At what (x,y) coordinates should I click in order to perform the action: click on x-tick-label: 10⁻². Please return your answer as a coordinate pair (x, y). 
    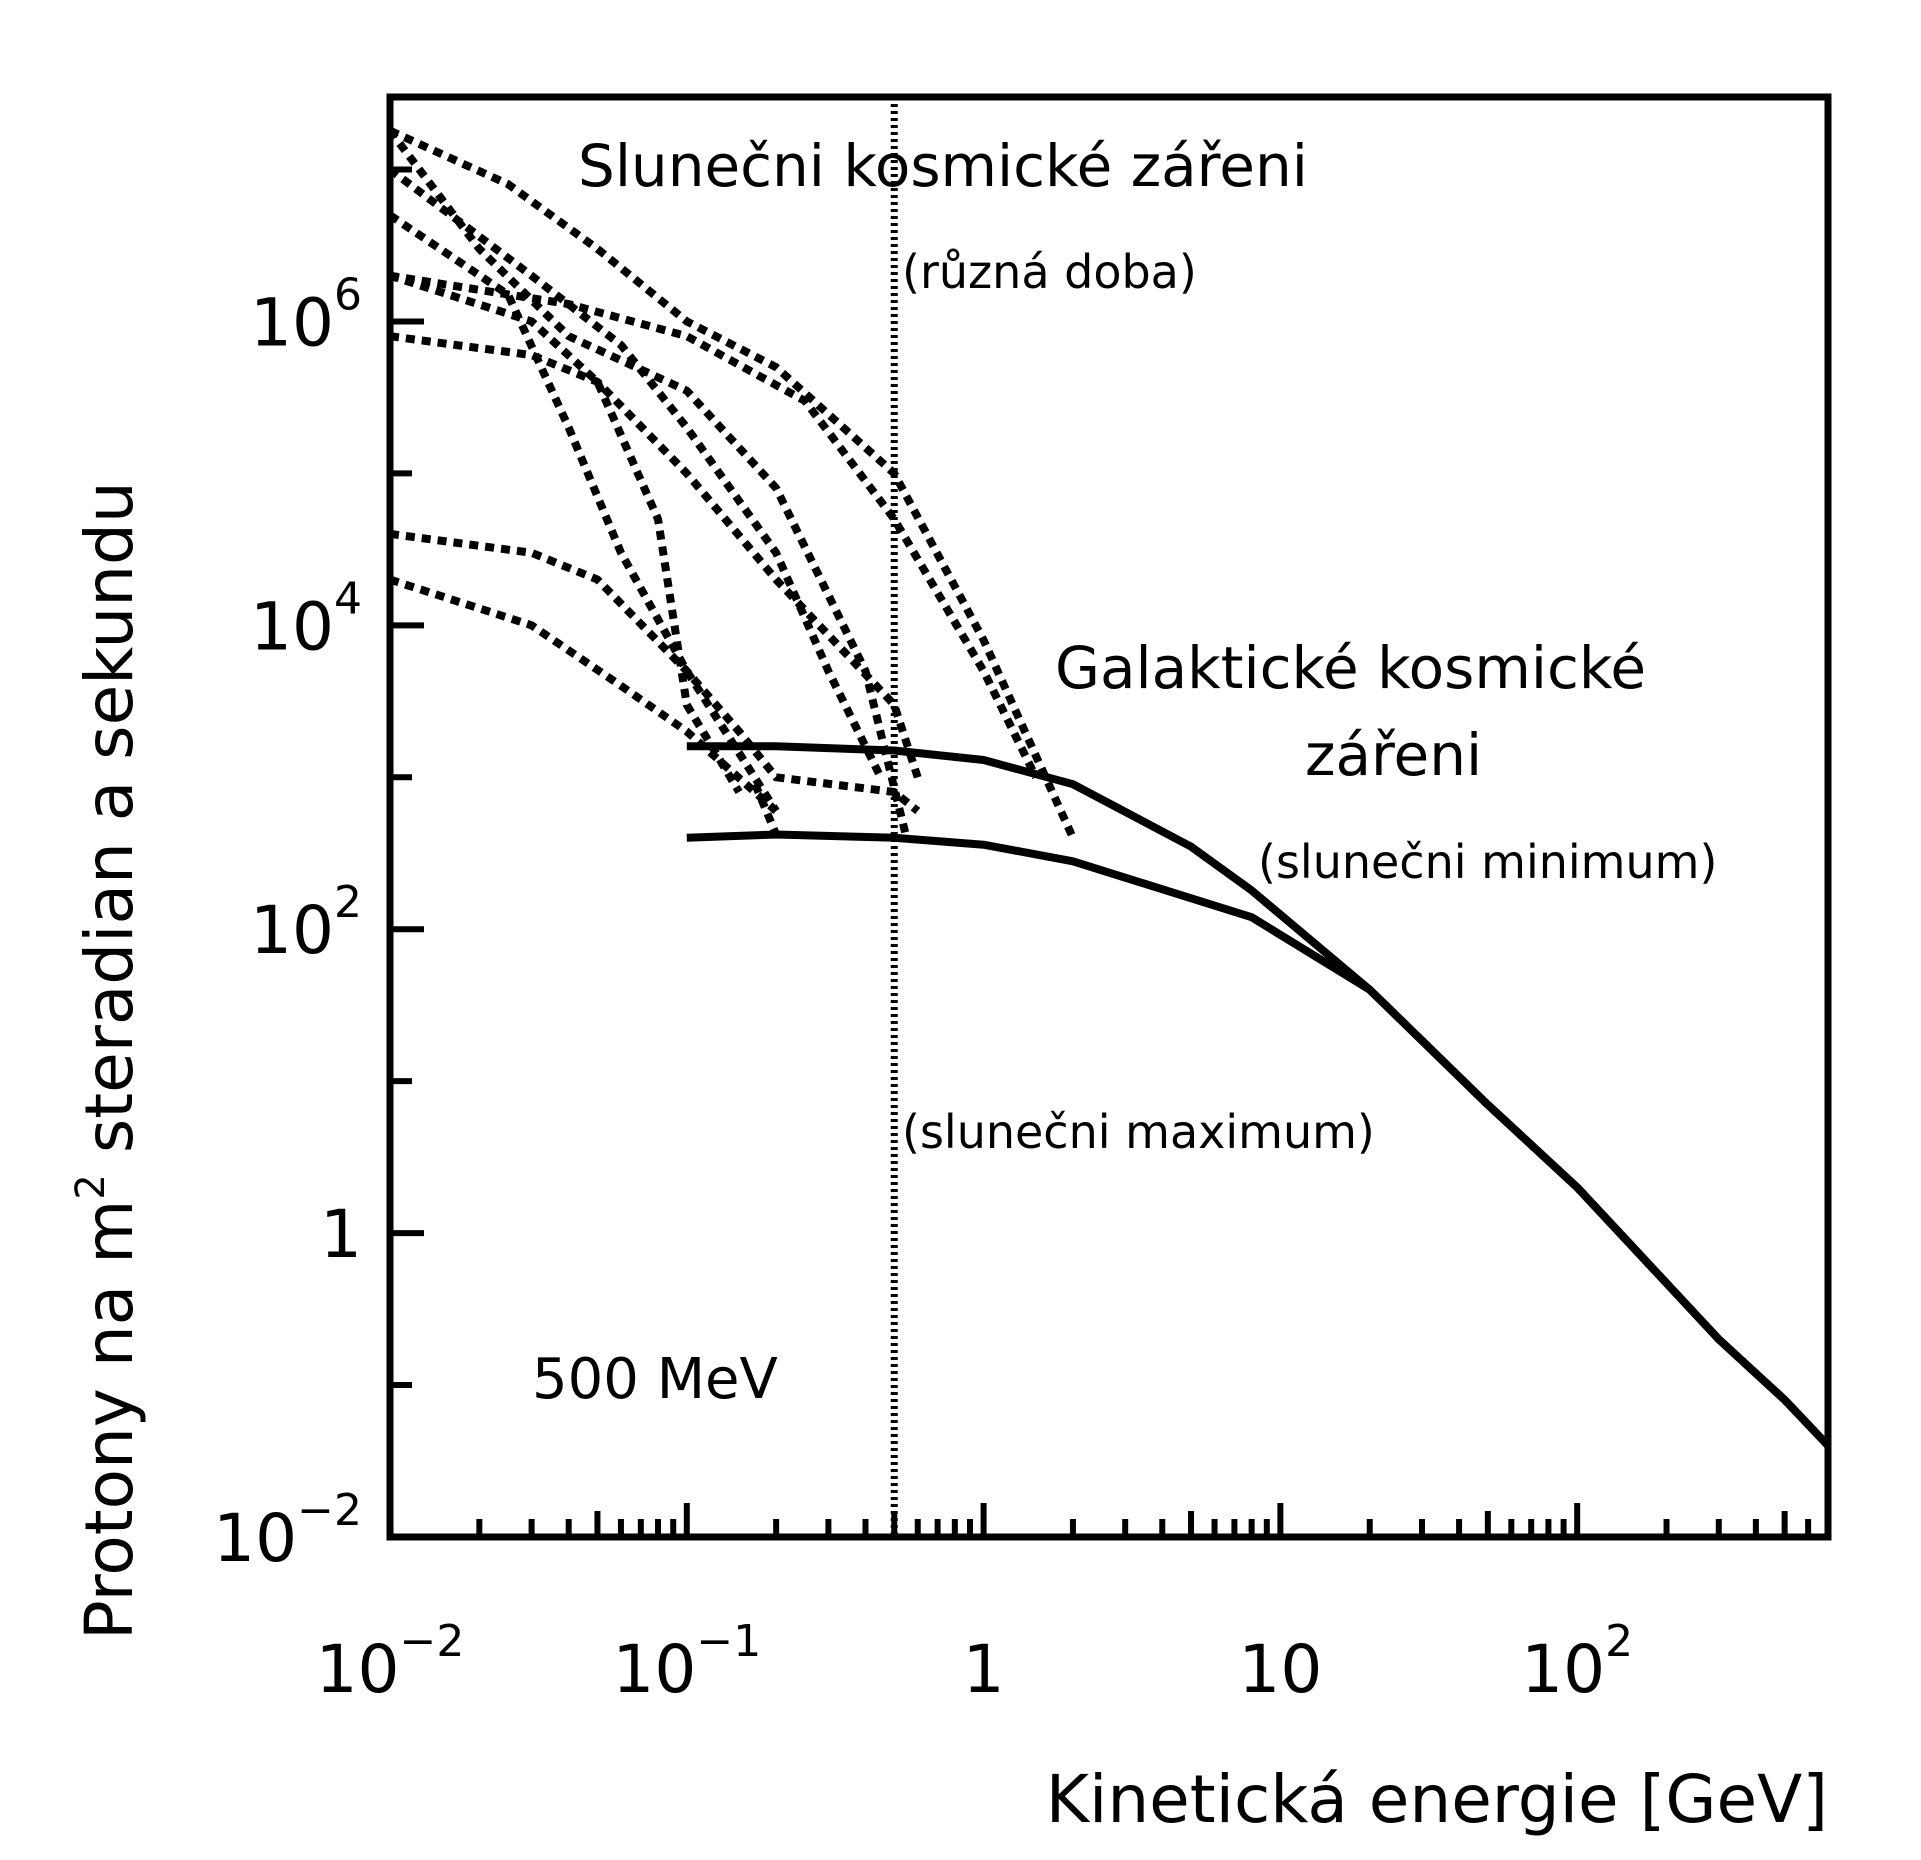
    Looking at the image, I should click on (390, 1662).